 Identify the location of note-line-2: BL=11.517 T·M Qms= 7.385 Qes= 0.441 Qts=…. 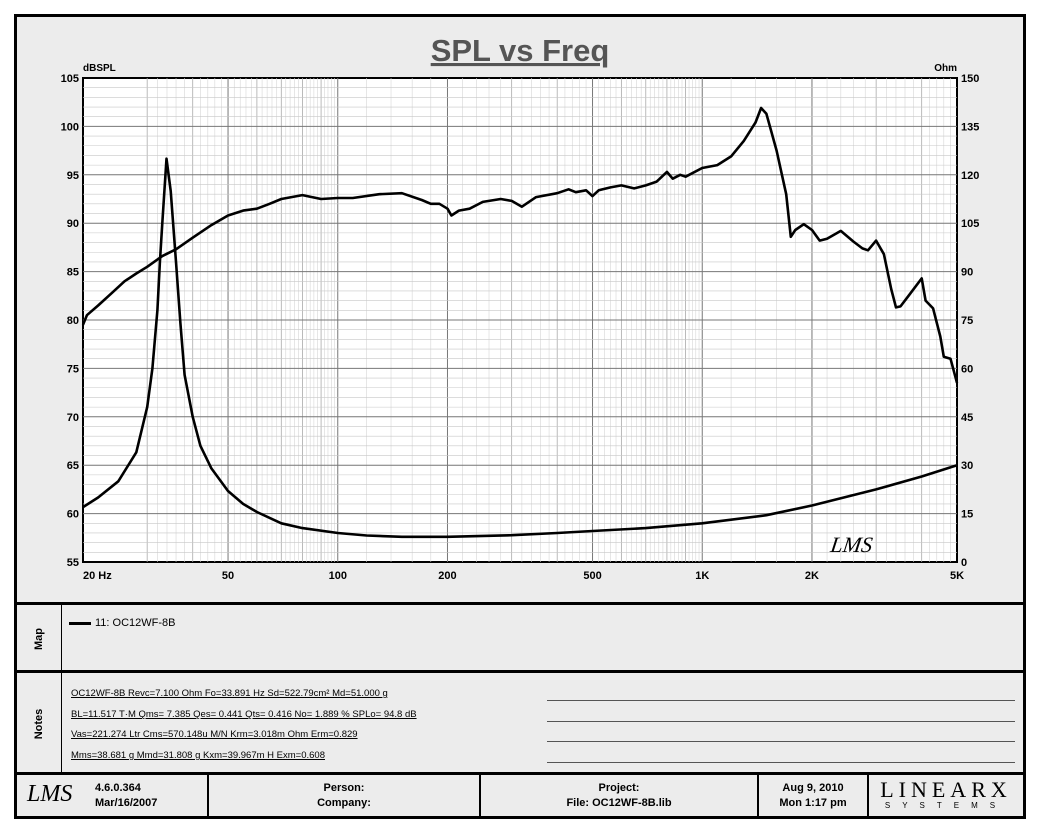
(244, 714).